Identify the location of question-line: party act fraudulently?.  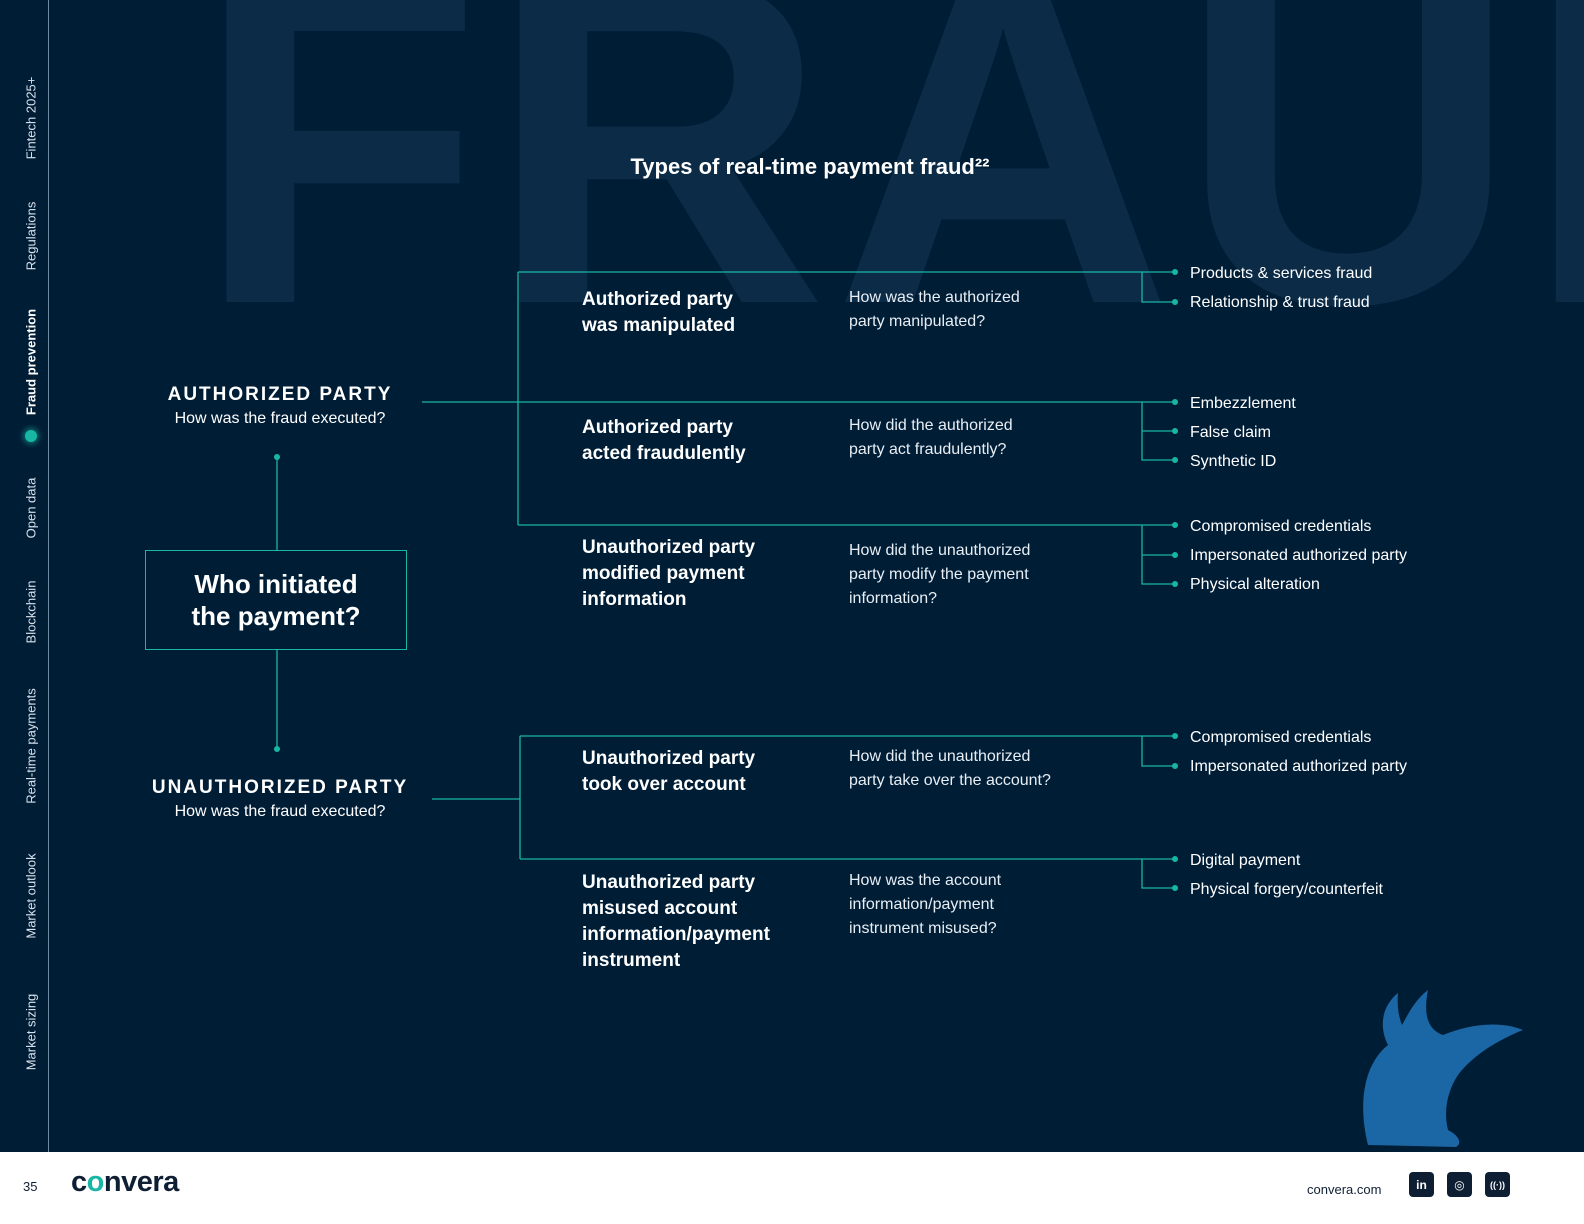
(928, 449).